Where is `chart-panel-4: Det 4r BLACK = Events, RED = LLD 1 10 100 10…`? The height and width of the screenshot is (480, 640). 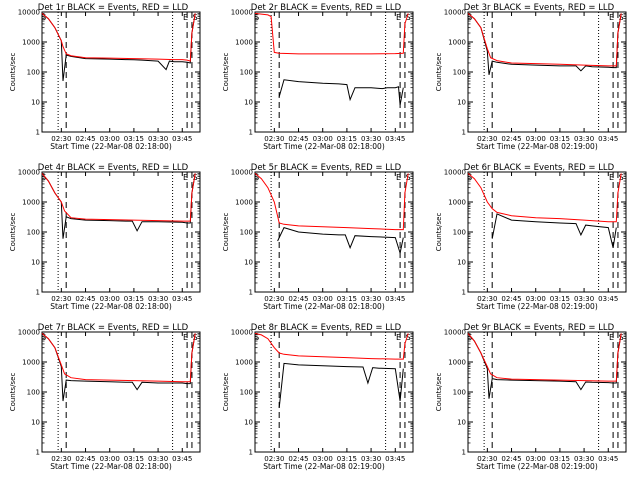
chart-panel-4: Det 4r BLACK = Events, RED = LLD 1 10 100 10… is located at coordinates (105, 237).